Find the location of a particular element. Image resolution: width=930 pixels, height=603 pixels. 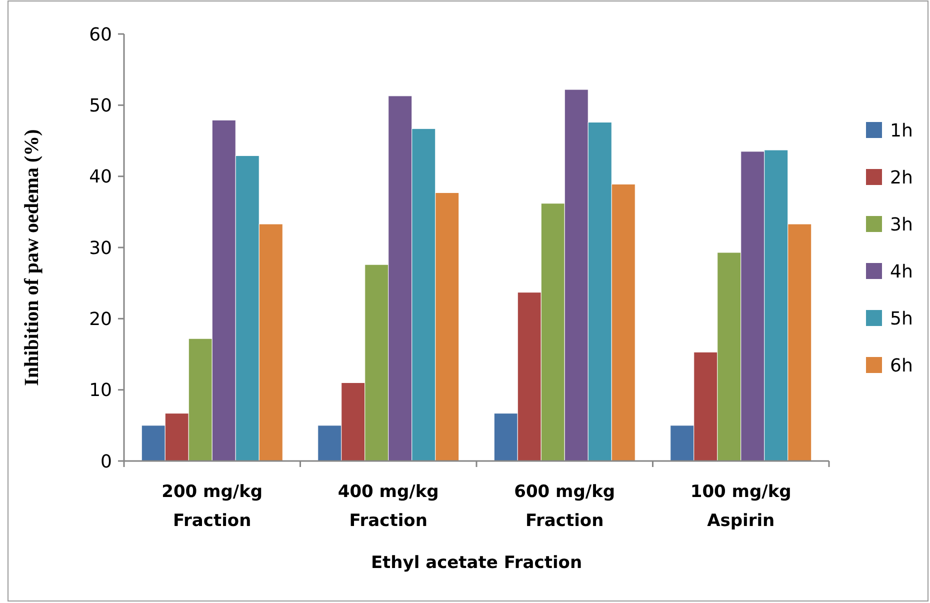

y-tick-label: 40 is located at coordinates (100, 177).